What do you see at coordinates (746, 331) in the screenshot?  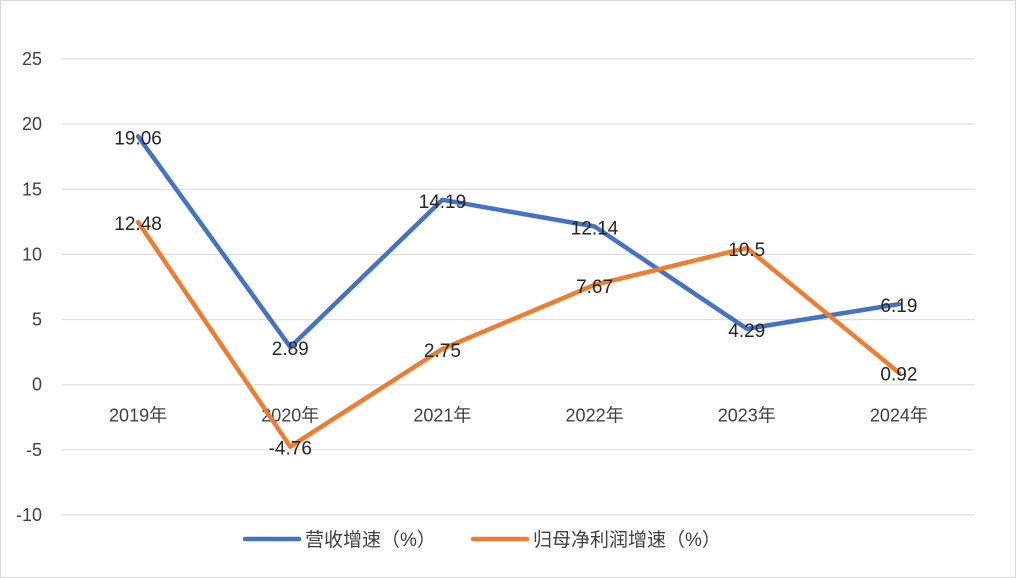 I see `data-label: 4.29` at bounding box center [746, 331].